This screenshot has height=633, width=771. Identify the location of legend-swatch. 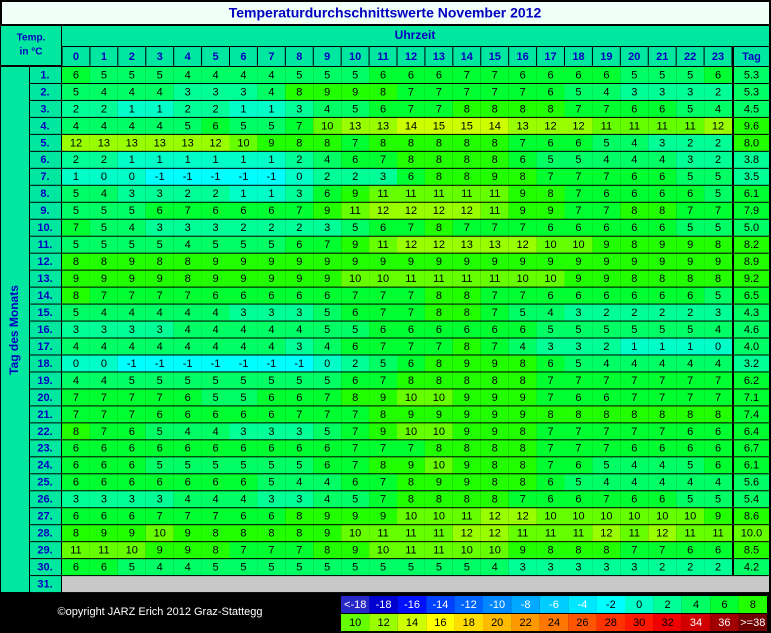
(554, 604).